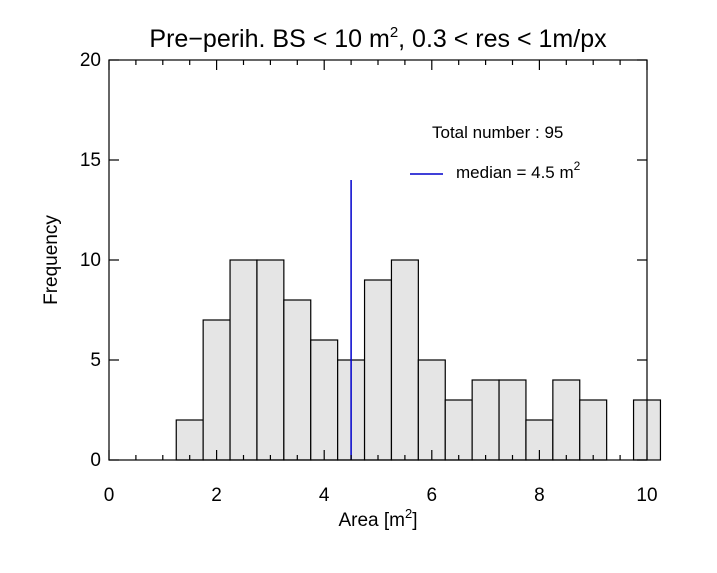 The width and height of the screenshot is (717, 573). Describe the element at coordinates (378, 38) in the screenshot. I see `chart-title: Pre−perih. BS < 10 m2, 0.3 < res < 1m/px` at that location.